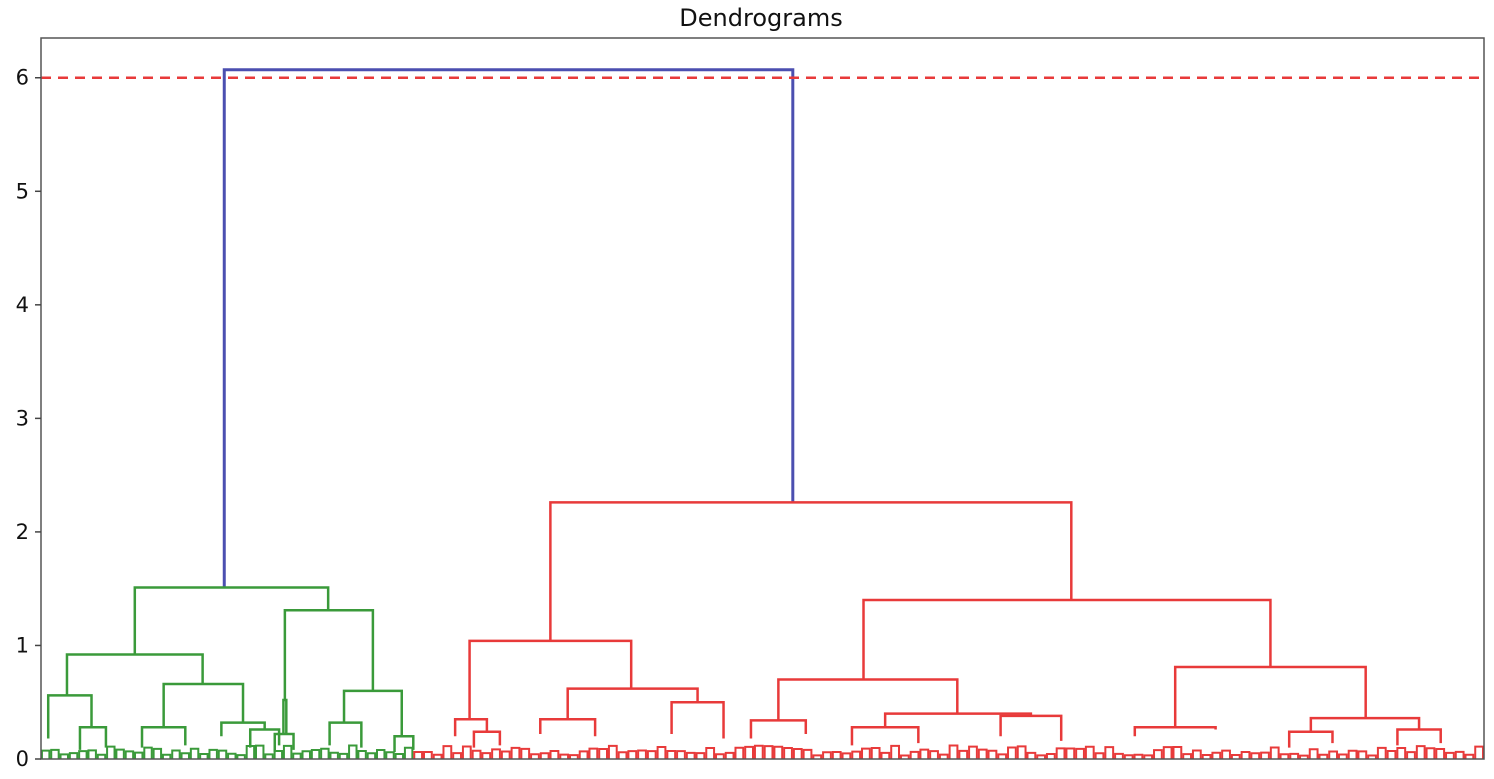  Describe the element at coordinates (22, 418) in the screenshot. I see `y-tick-label-3: 3` at that location.